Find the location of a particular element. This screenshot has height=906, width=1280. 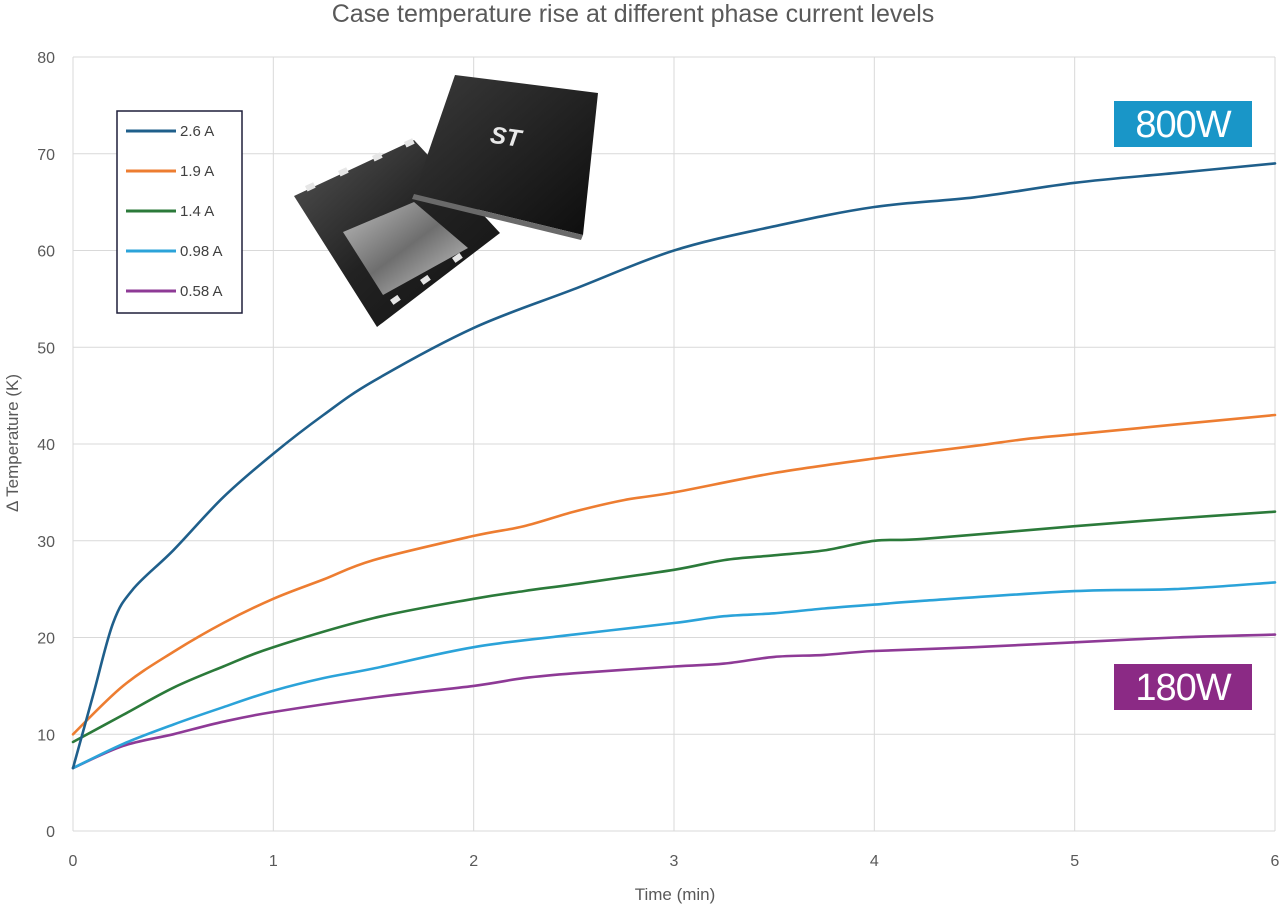

y-tick-label: 50 is located at coordinates (46, 348).